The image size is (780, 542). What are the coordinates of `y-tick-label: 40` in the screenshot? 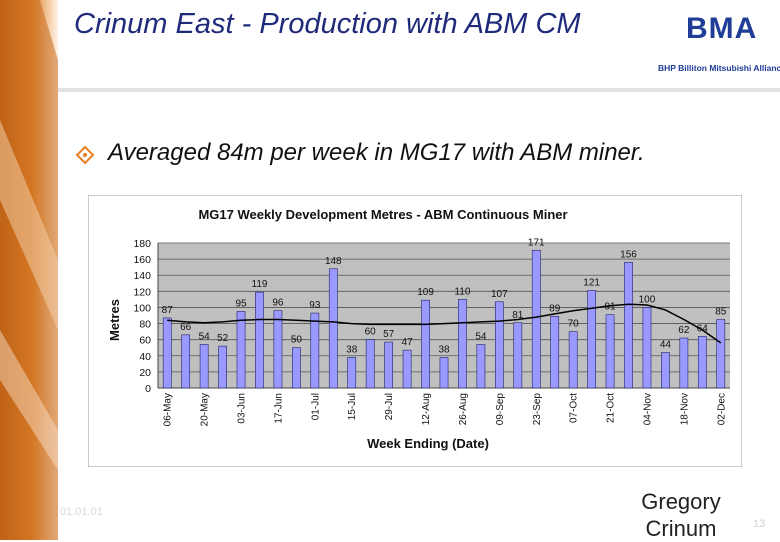 It's located at (145, 357).